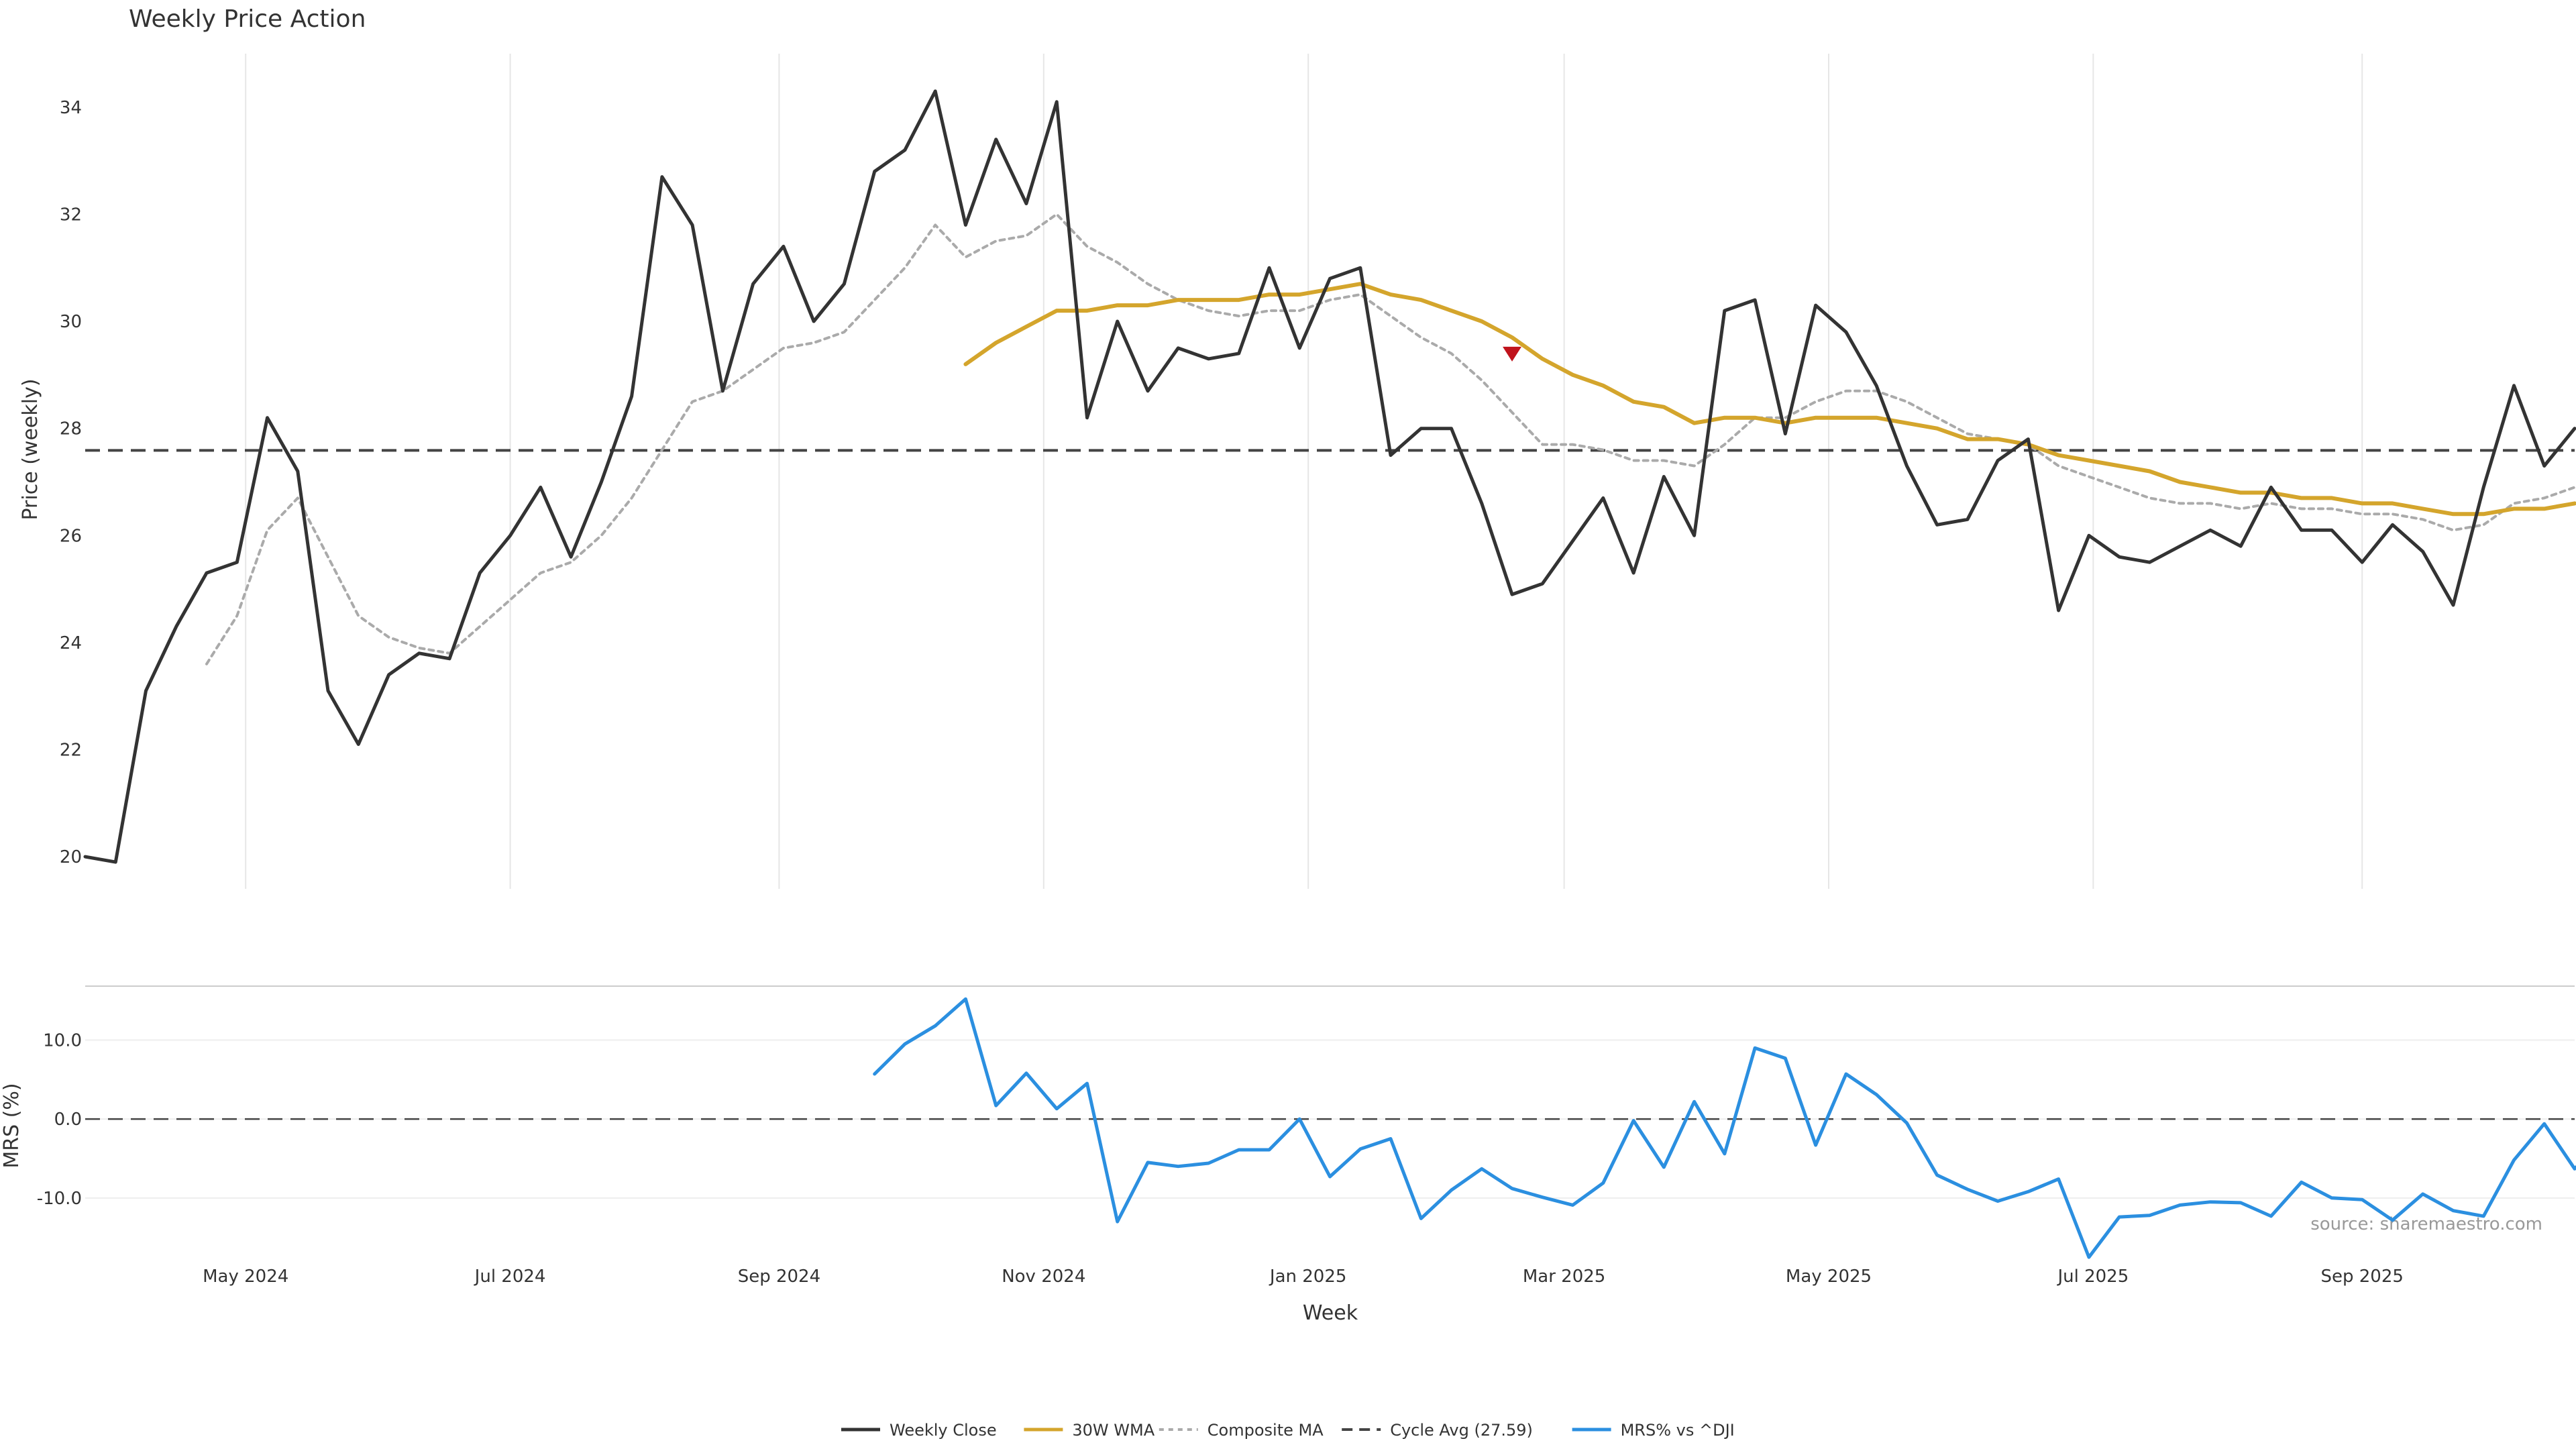  I want to click on price-y-tick-label: 30, so click(71, 322).